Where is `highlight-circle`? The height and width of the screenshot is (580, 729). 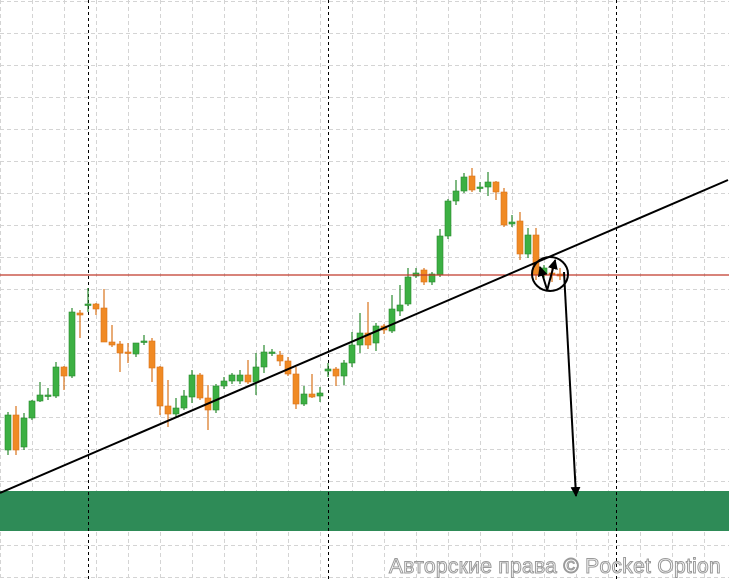
highlight-circle is located at coordinates (550, 274).